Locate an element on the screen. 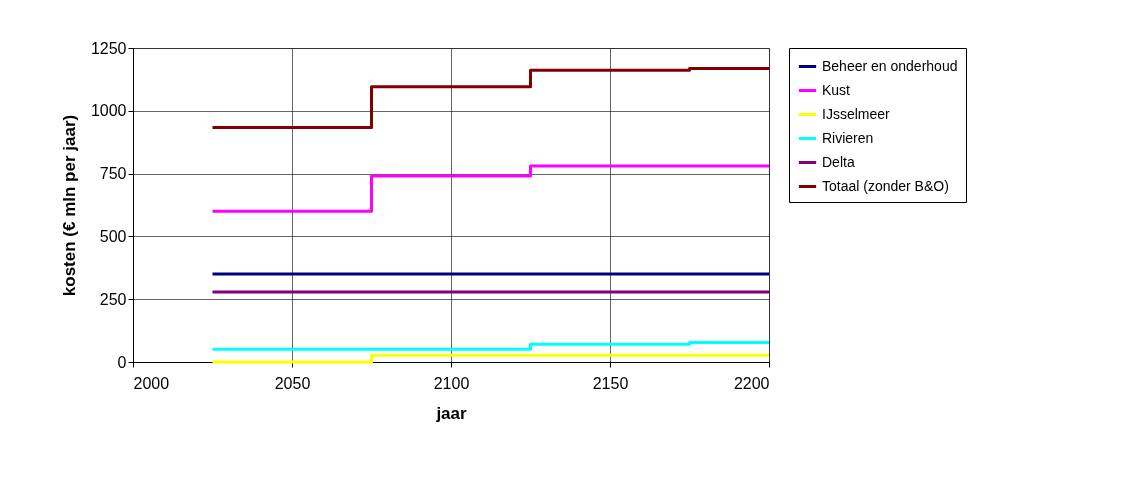 The height and width of the screenshot is (501, 1147). legend-label: Kust is located at coordinates (836, 89).